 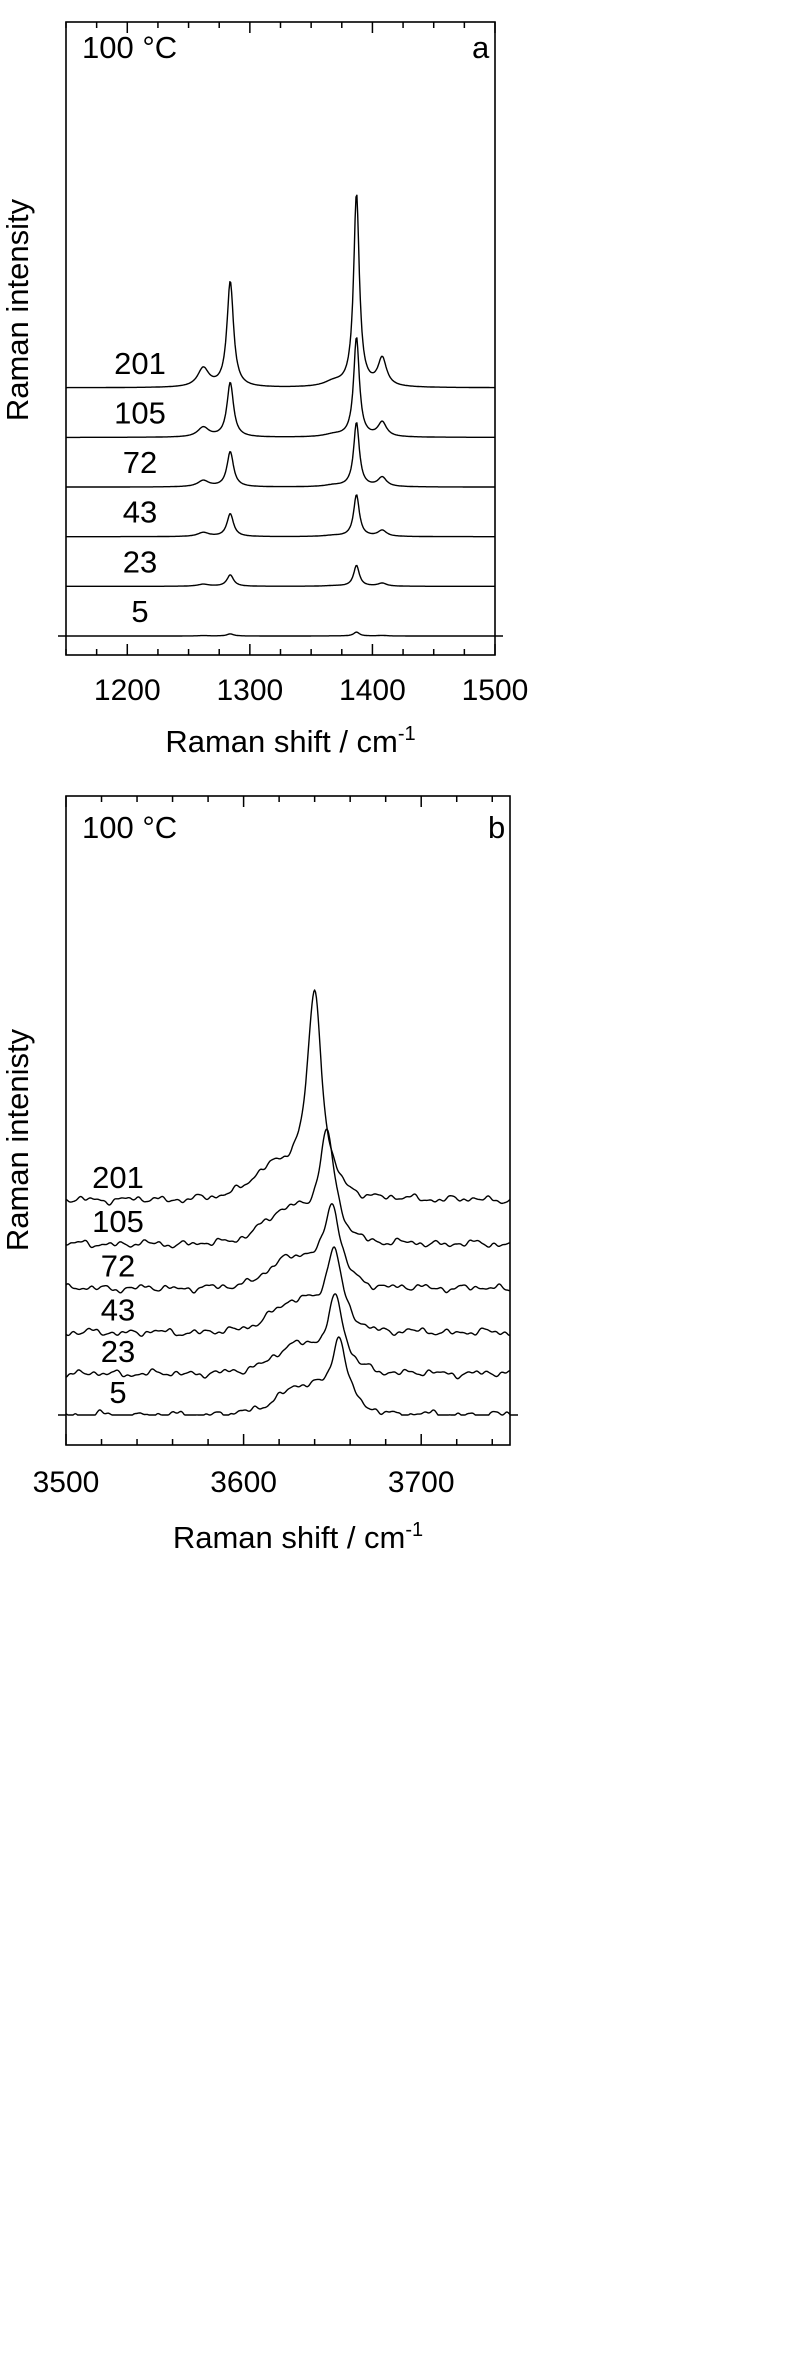 I want to click on x-tick-label: 3500, so click(x=66, y=1482).